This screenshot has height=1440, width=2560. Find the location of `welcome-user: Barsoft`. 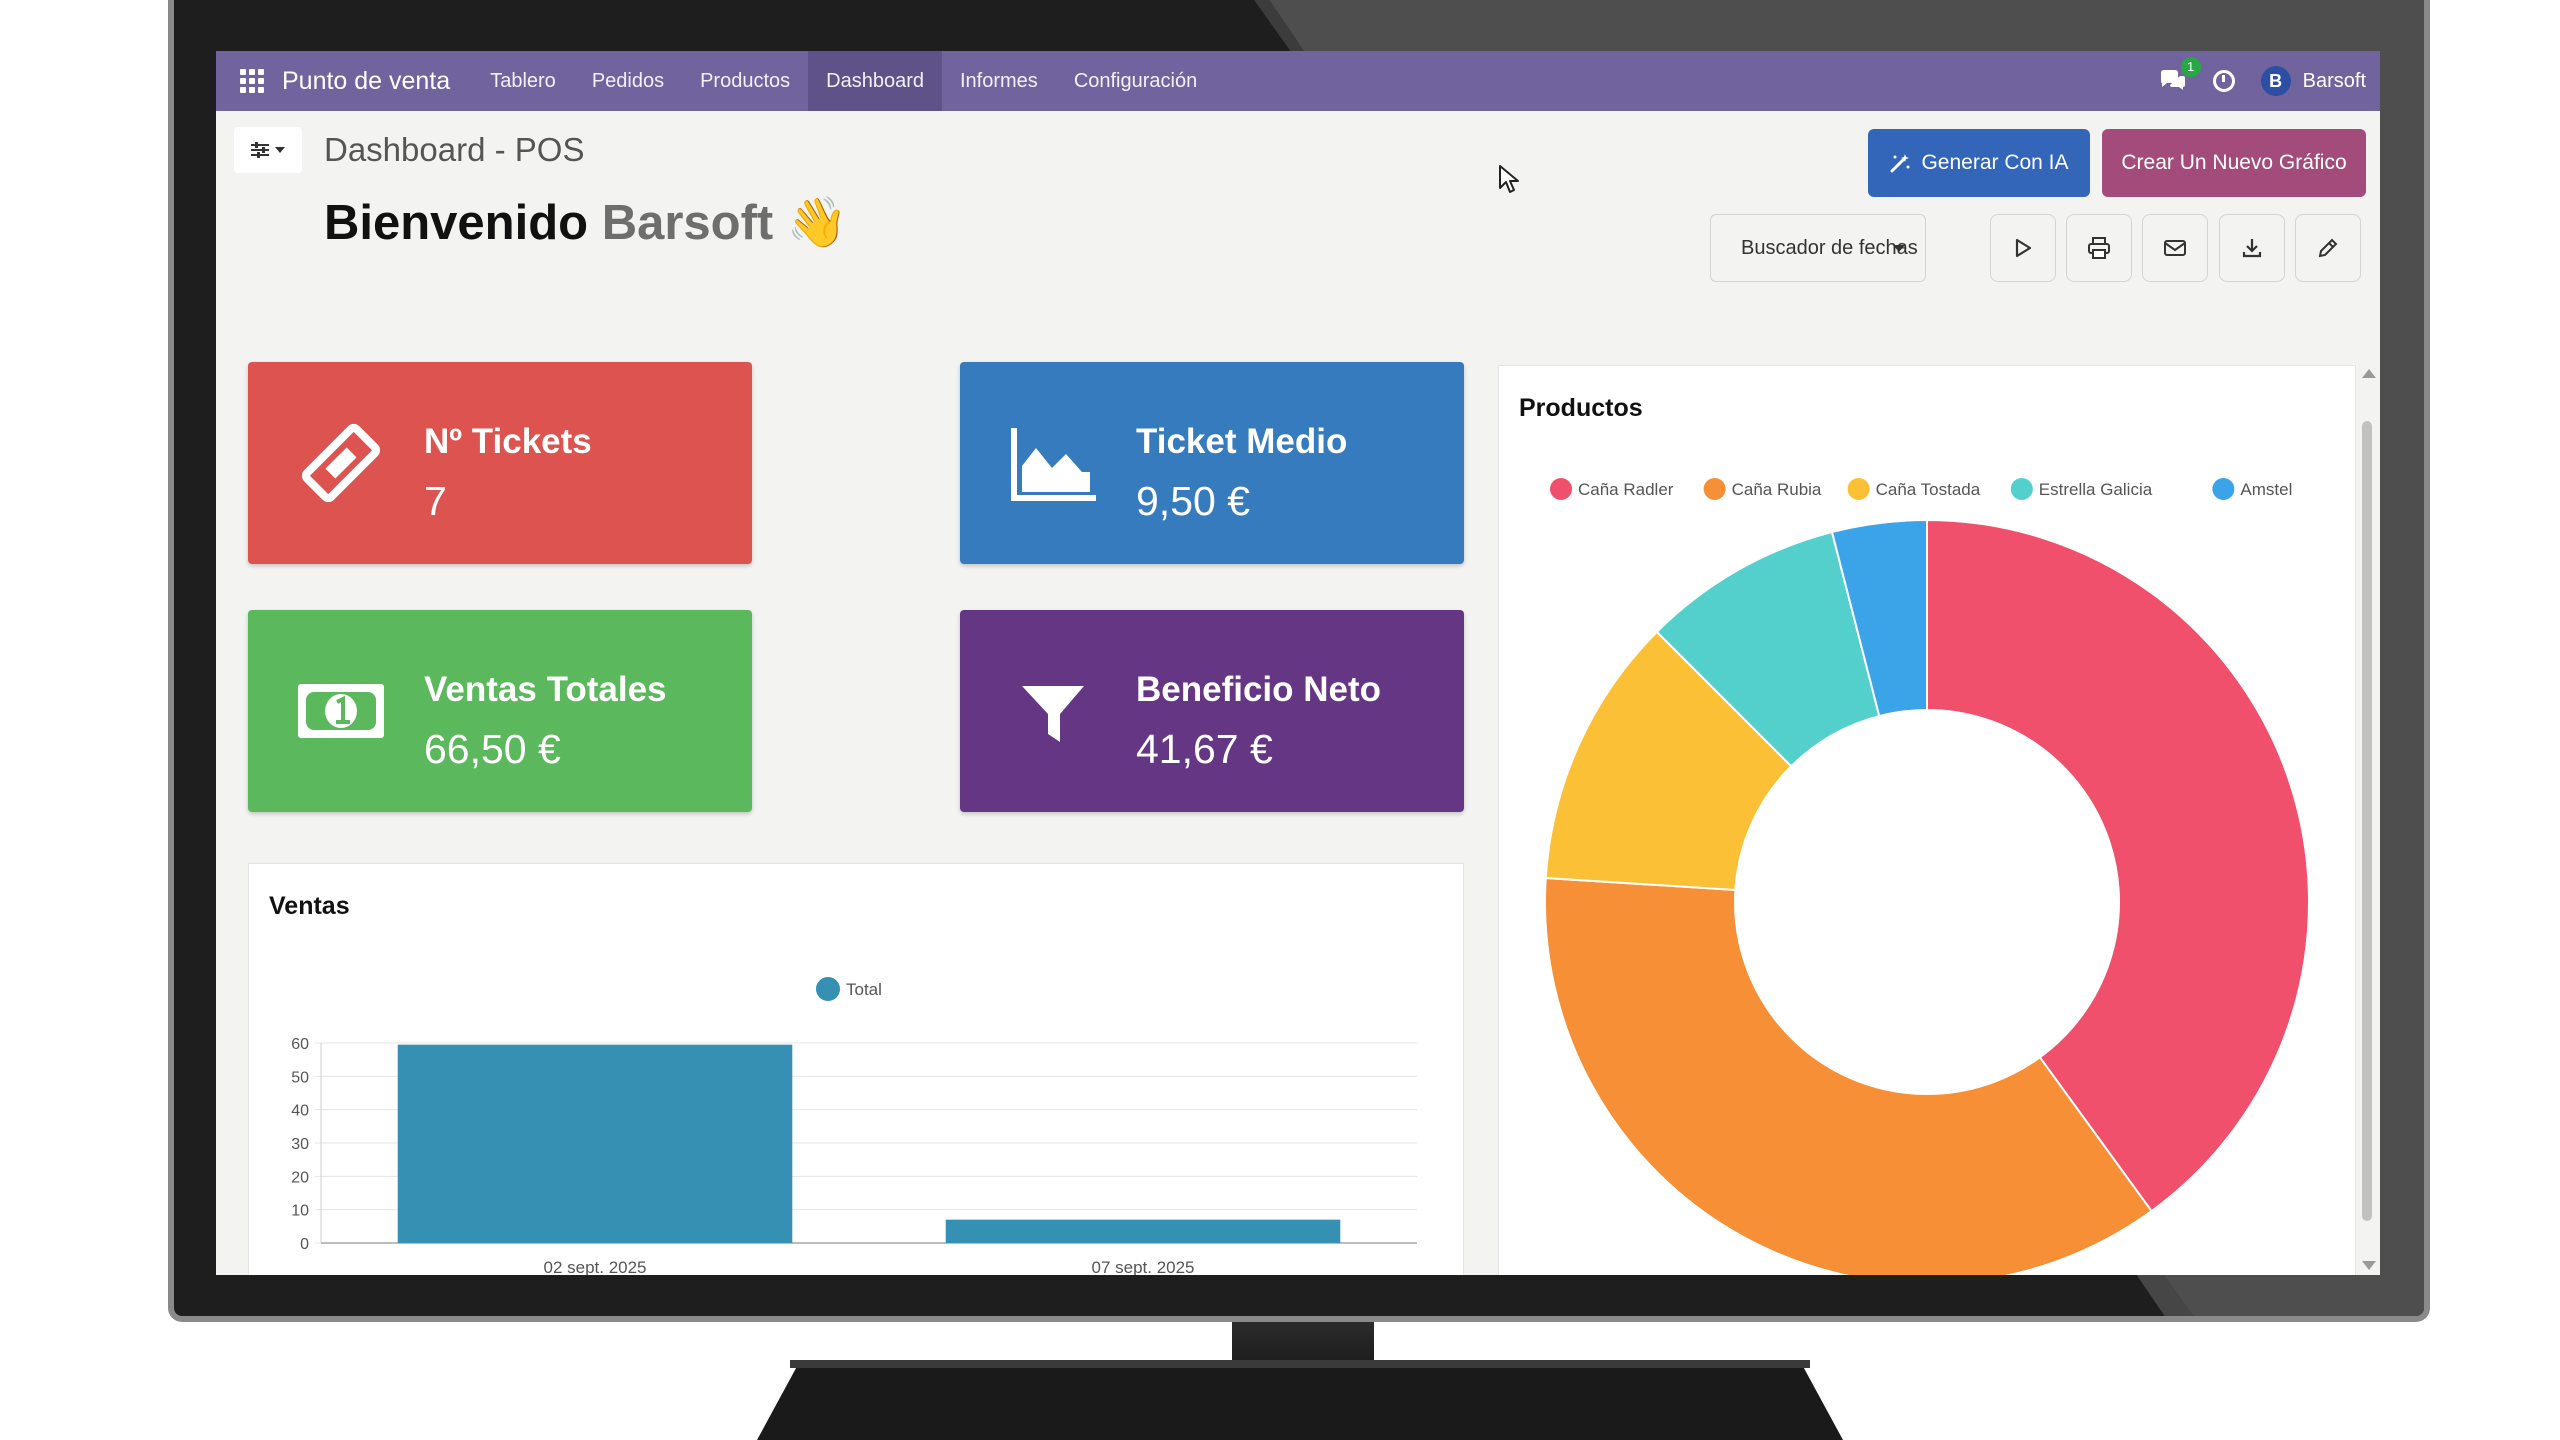

welcome-user: Barsoft is located at coordinates (687, 223).